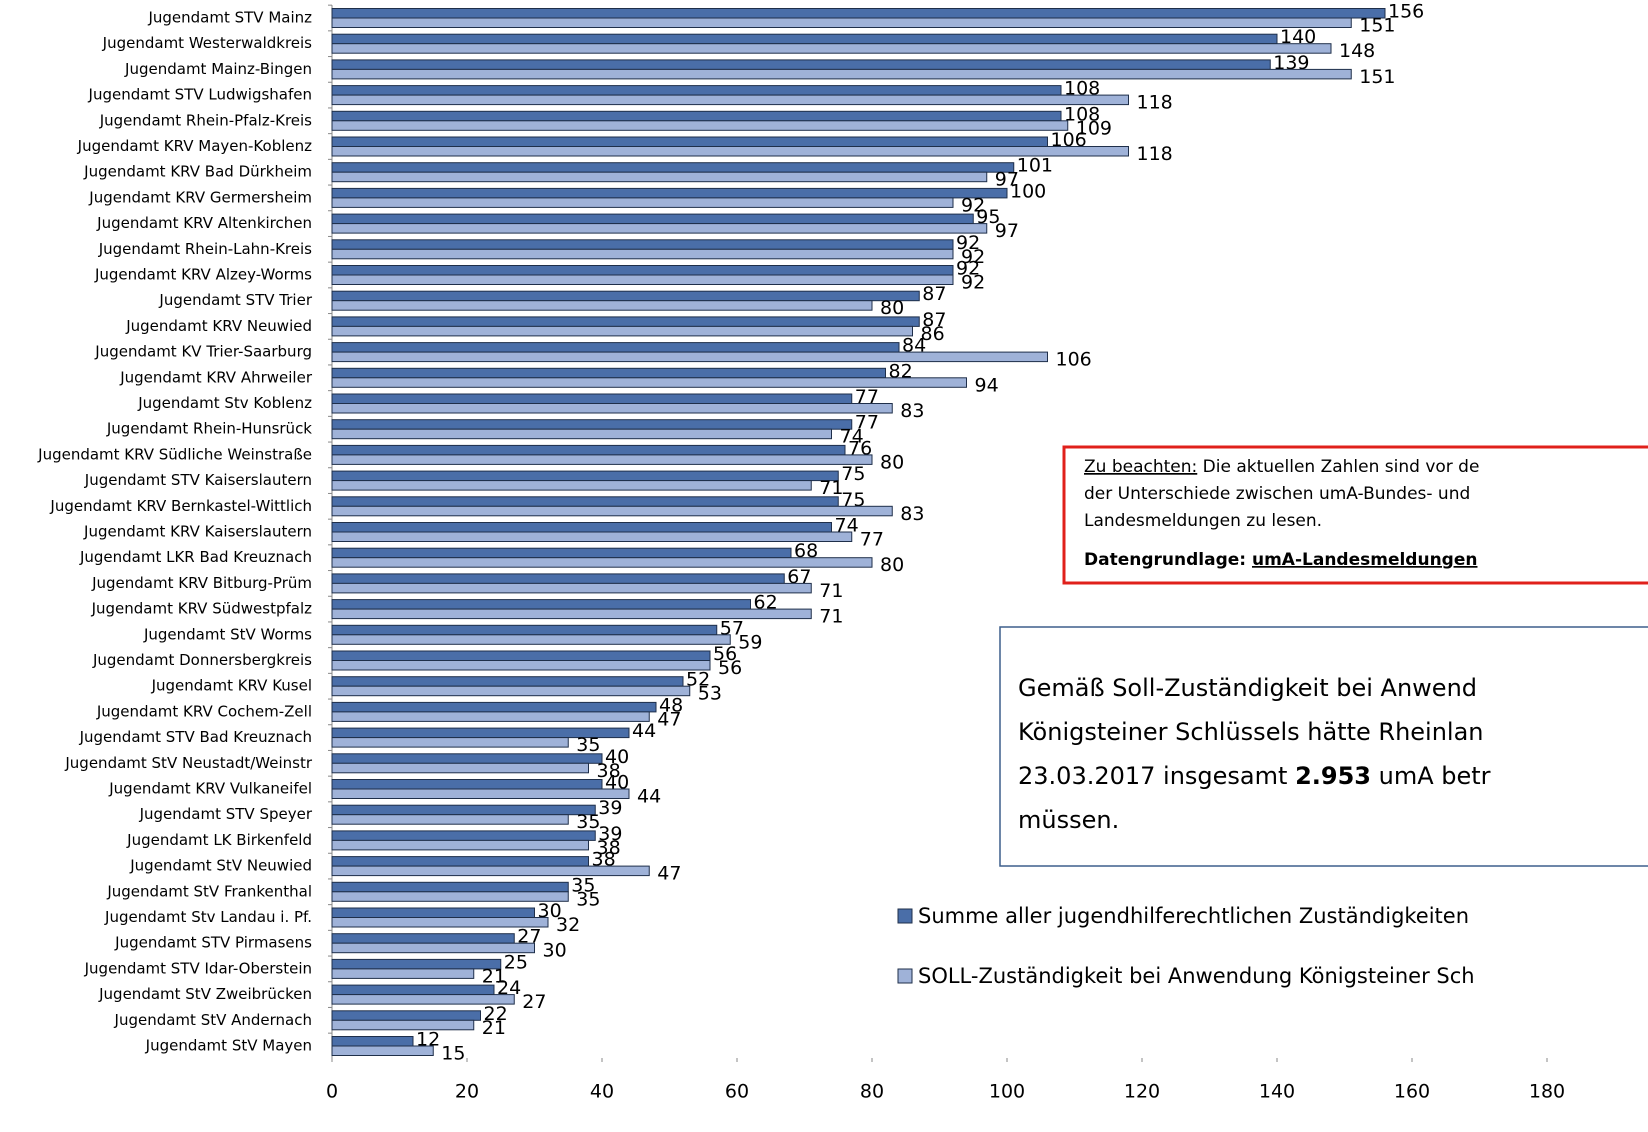 This screenshot has height=1132, width=1648. Describe the element at coordinates (428, 1040) in the screenshot. I see `value-label: 12` at that location.